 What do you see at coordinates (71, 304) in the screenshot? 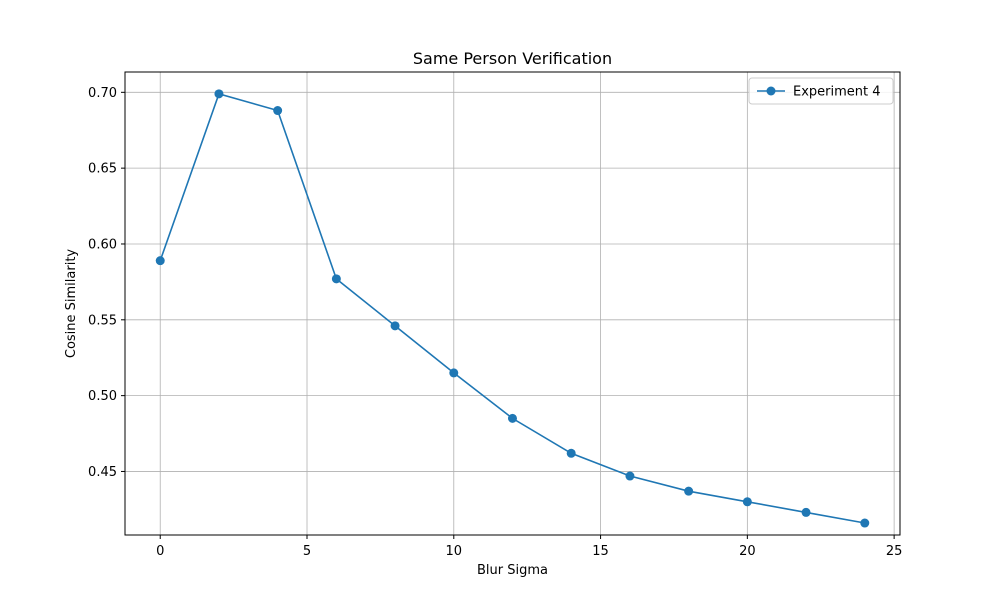
I see `y-axis-label: Cosine Similarity` at bounding box center [71, 304].